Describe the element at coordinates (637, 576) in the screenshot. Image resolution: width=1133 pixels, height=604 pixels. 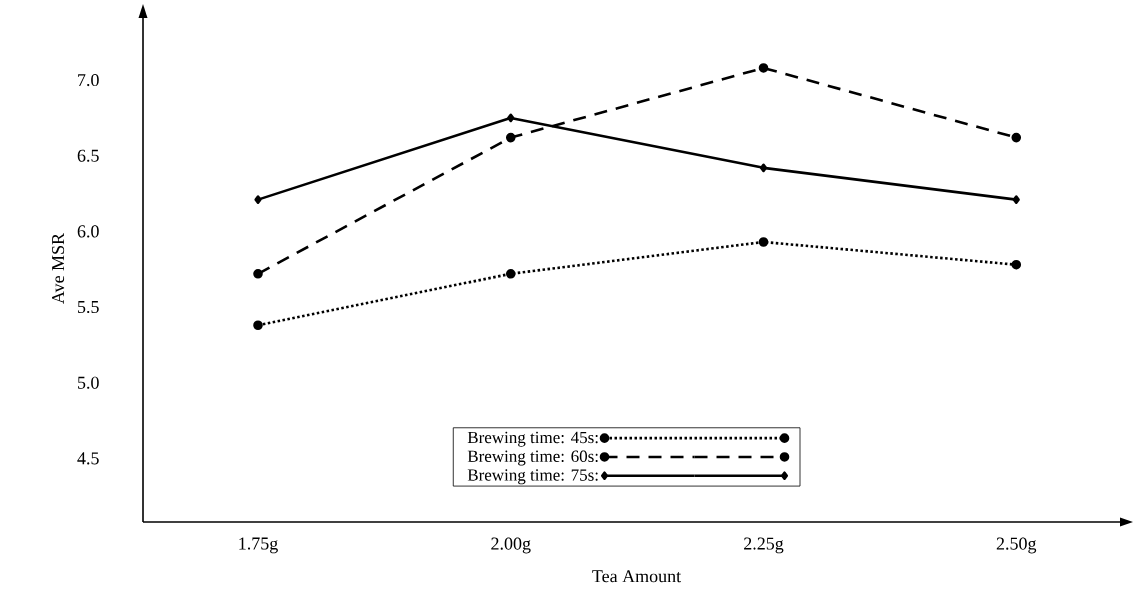
I see `x-axis-title: Tea Amount` at that location.